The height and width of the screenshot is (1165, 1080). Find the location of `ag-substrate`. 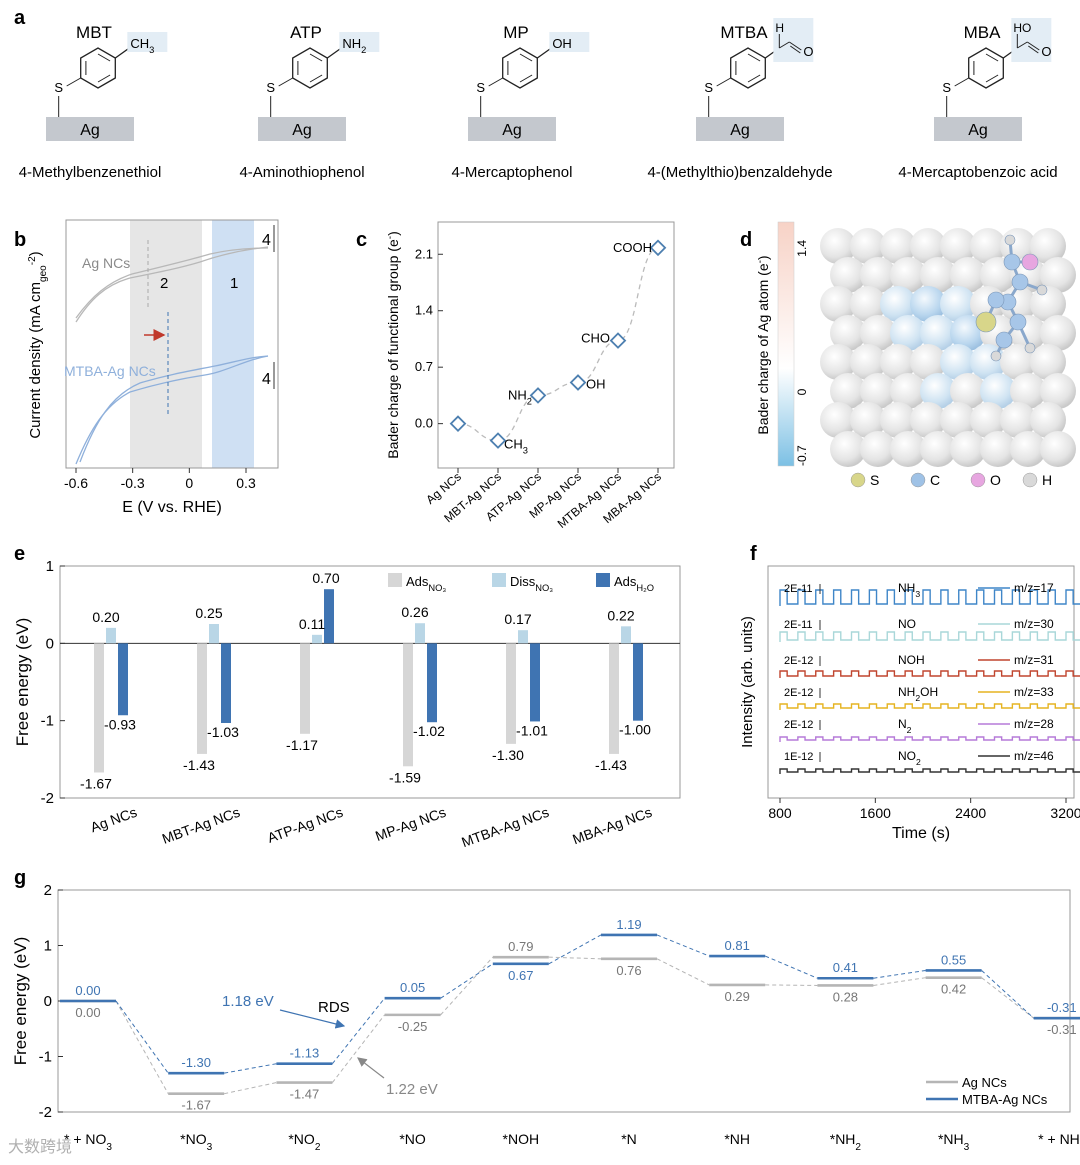

ag-substrate is located at coordinates (512, 129).